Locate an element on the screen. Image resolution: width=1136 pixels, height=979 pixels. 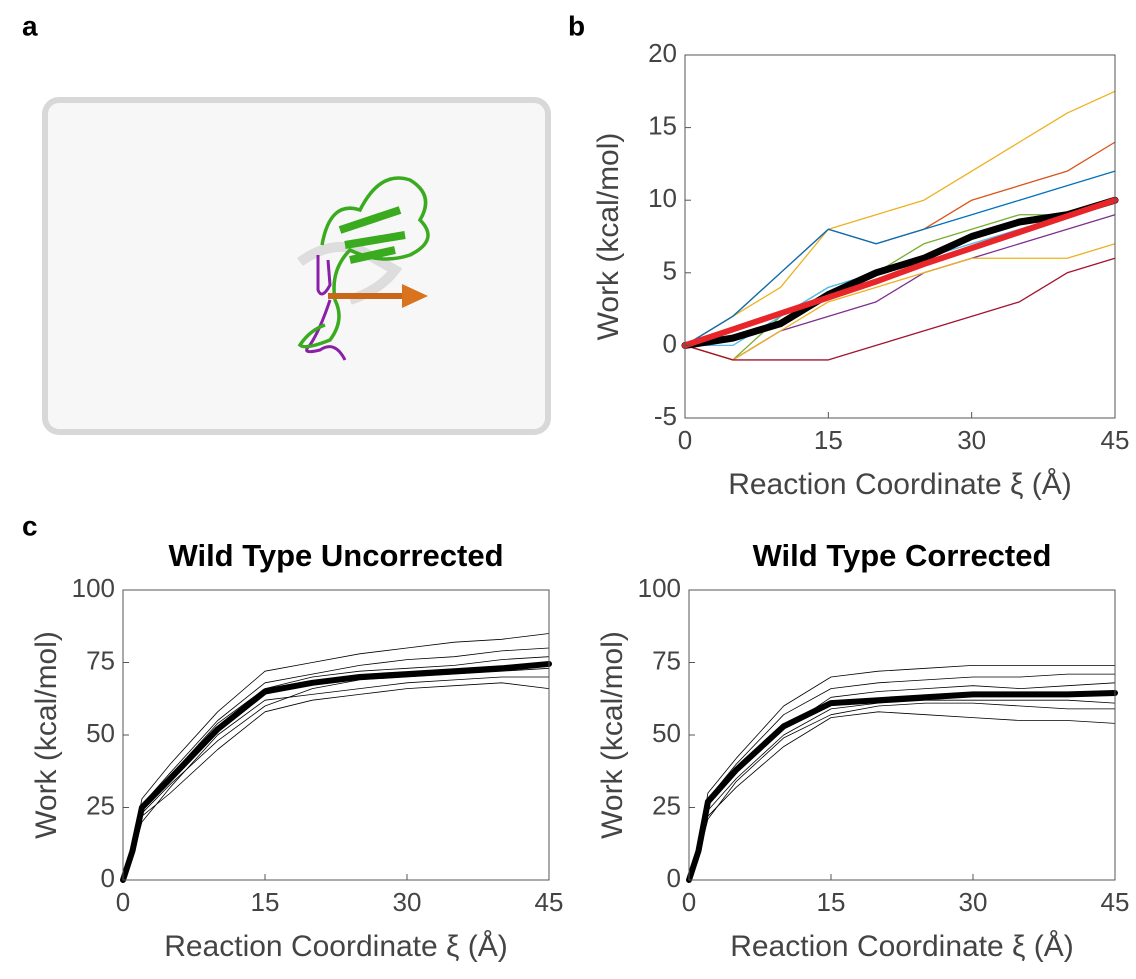
axes-frame is located at coordinates (900, 236).